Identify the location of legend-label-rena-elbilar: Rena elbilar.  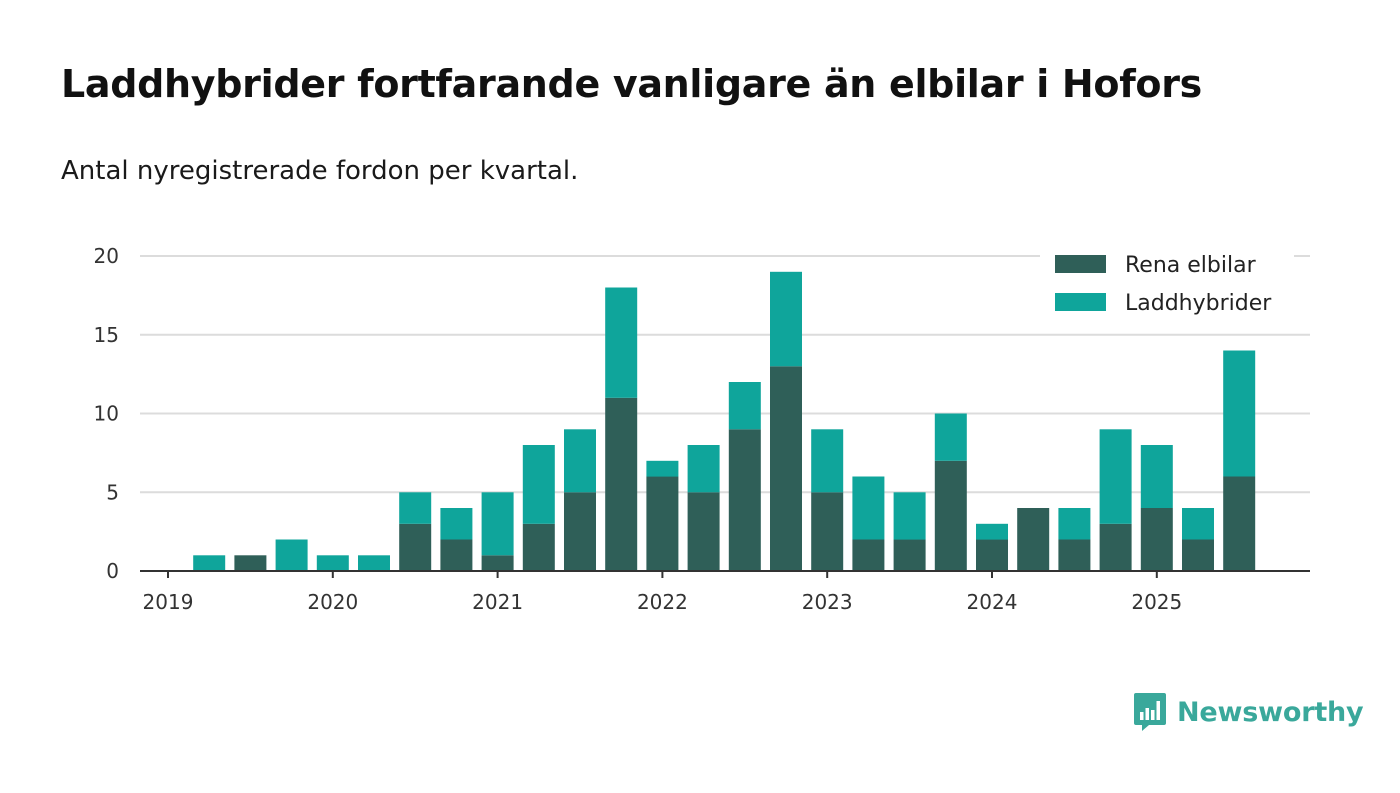
(1191, 265).